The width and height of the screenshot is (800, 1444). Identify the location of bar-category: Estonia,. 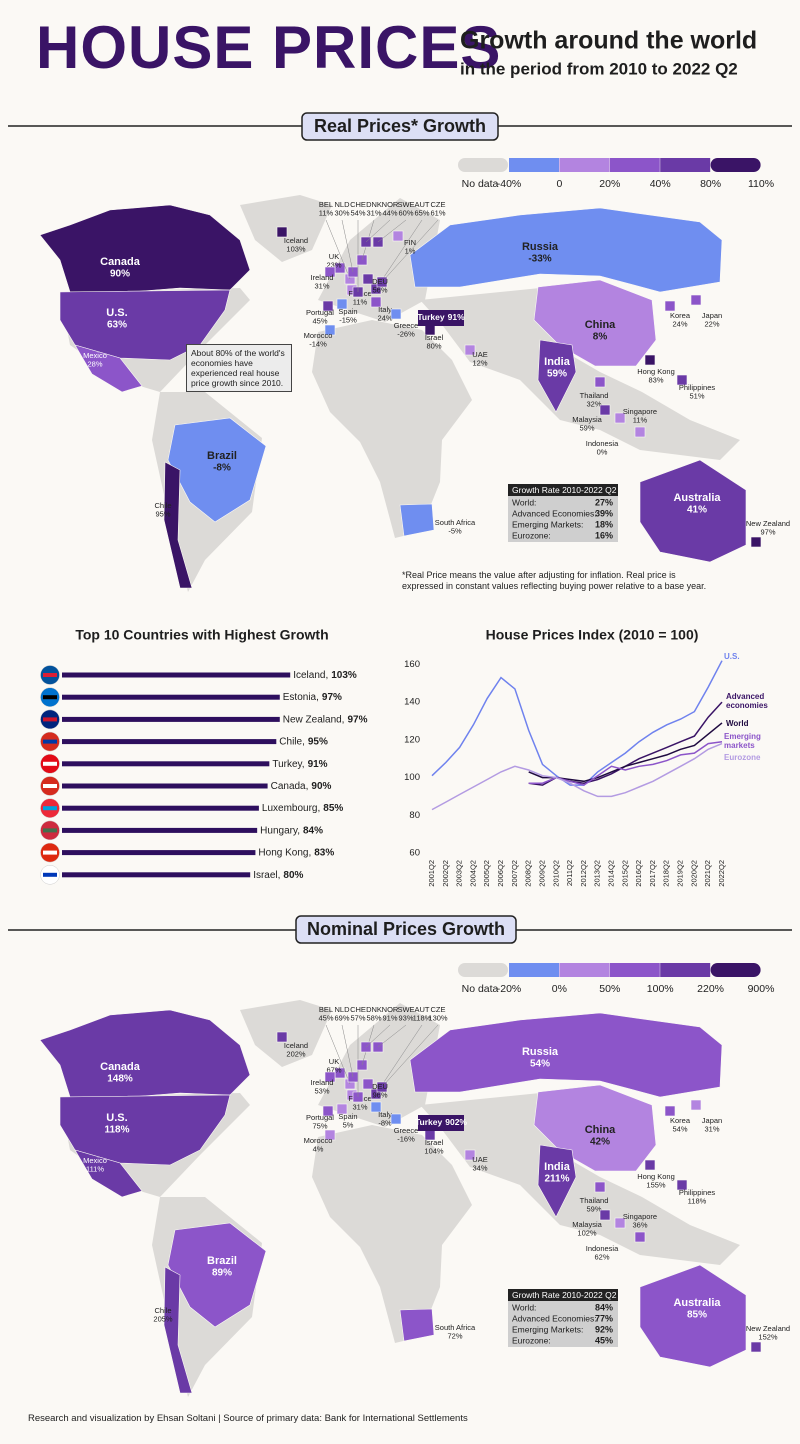
(301, 697).